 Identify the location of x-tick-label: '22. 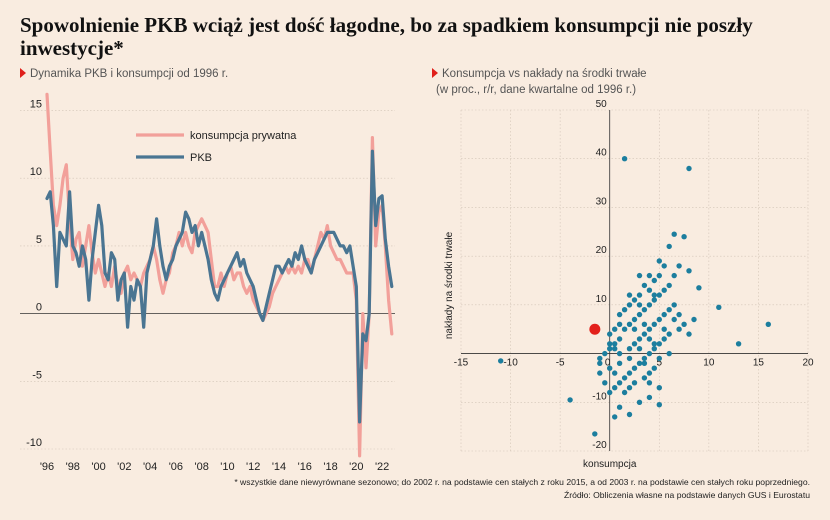
(382, 467).